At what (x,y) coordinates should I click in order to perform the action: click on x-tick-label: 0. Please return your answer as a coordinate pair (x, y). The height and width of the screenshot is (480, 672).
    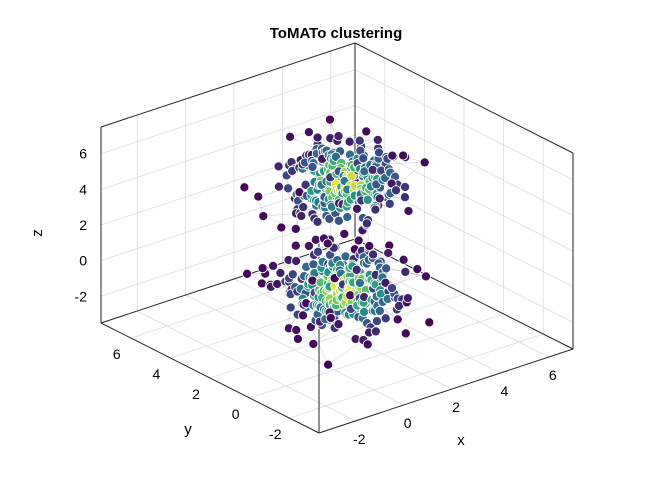
    Looking at the image, I should click on (408, 423).